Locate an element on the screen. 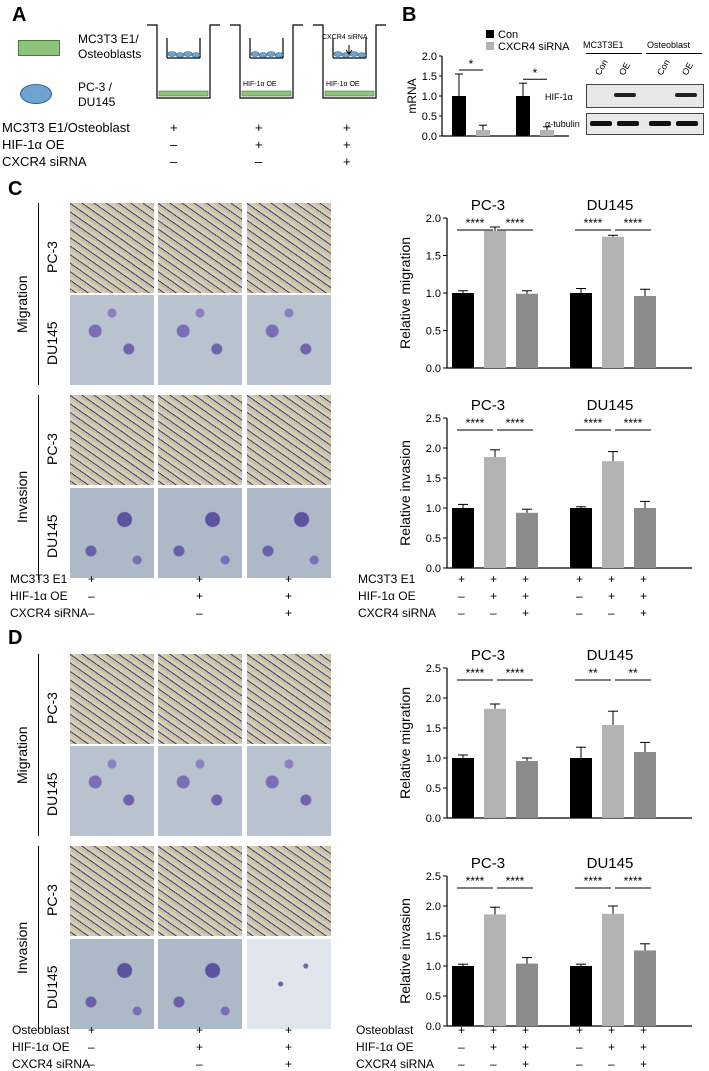  b-ytick-label: 2.0 is located at coordinates (429, 57).